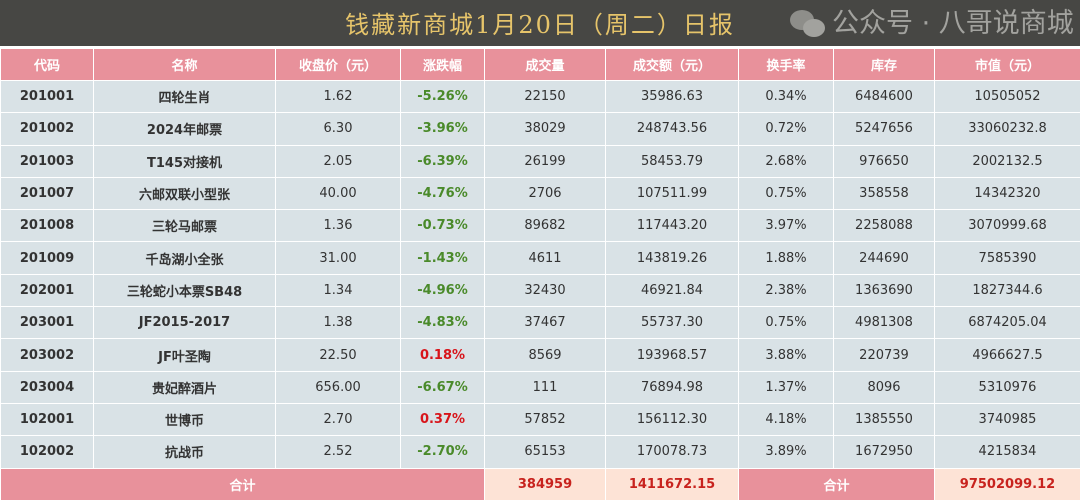 The image size is (1080, 501). What do you see at coordinates (545, 226) in the screenshot?
I see `cell-volume: 89682` at bounding box center [545, 226].